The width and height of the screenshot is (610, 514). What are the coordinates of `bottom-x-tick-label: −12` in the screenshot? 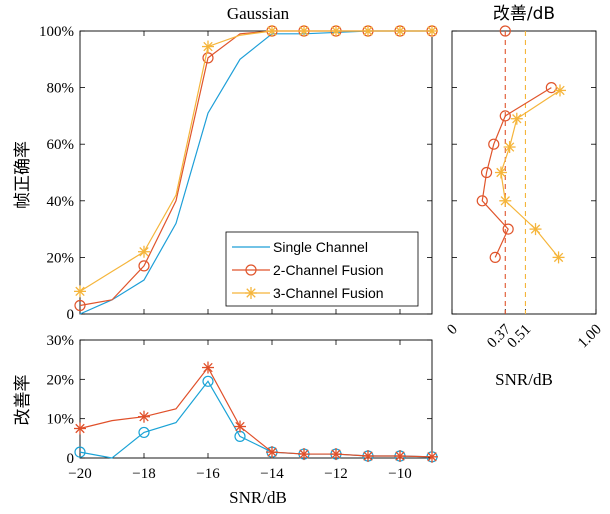 It's located at (335, 474).